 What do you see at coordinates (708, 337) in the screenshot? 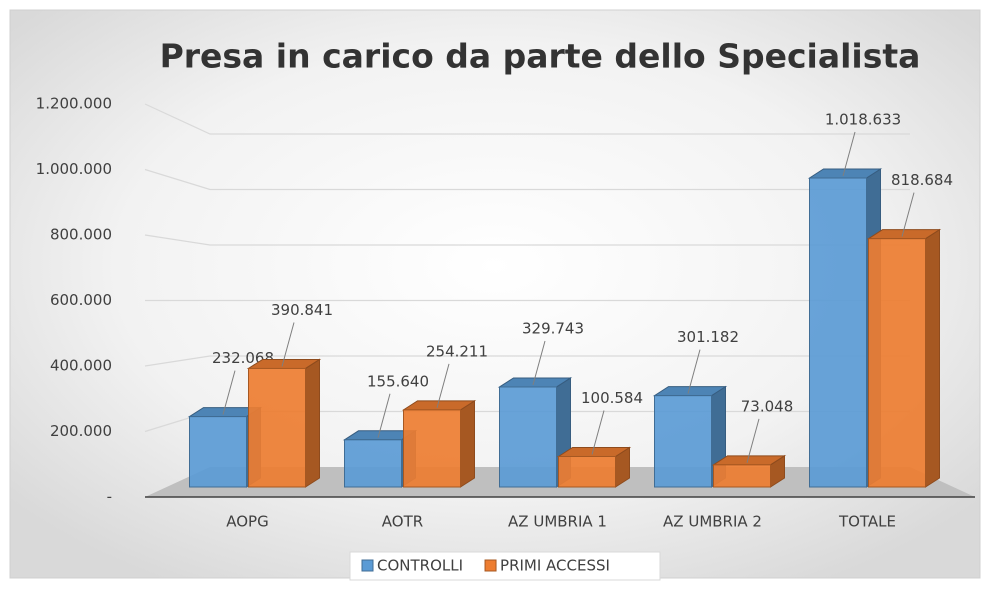
I see `data-label: 301.182` at bounding box center [708, 337].